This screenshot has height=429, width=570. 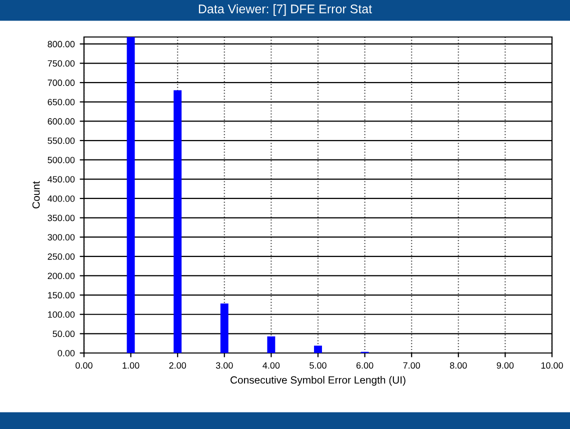 I want to click on x-tick-label: 8.00, so click(x=458, y=365).